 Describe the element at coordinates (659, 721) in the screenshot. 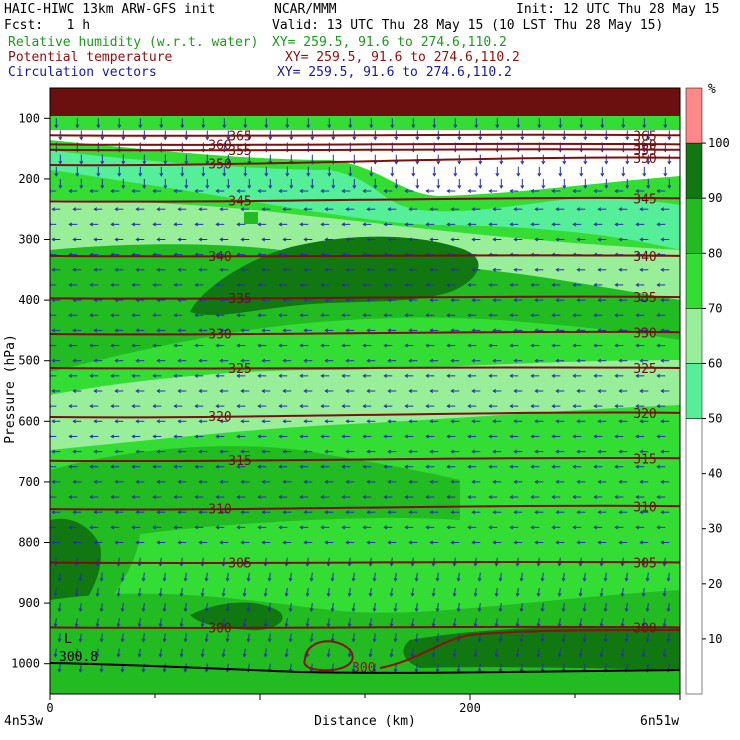

I see `x-endpoint-right: 6n51w` at that location.